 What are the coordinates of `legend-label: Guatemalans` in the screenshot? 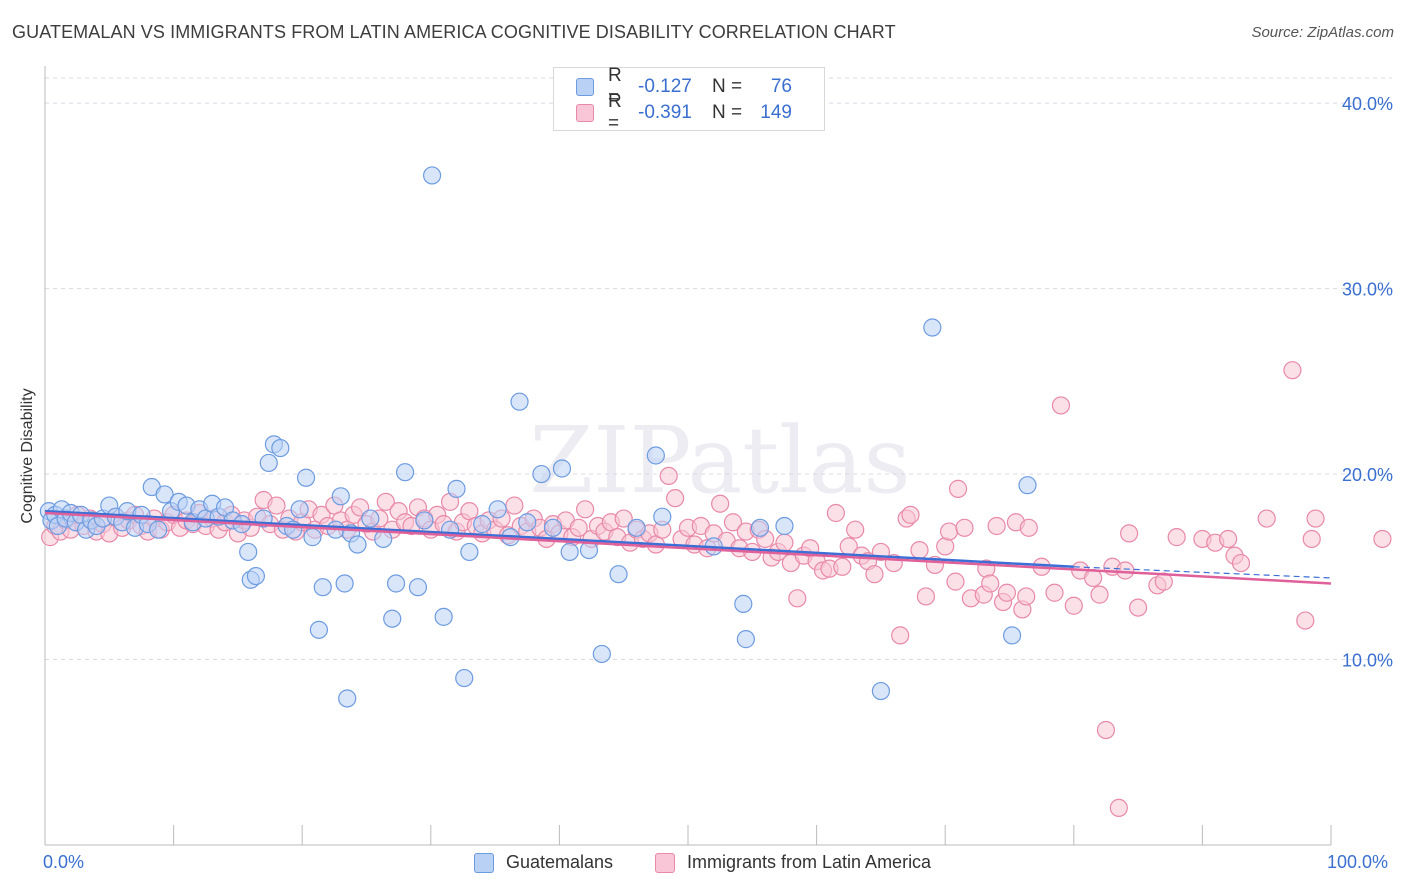 It's located at (560, 862).